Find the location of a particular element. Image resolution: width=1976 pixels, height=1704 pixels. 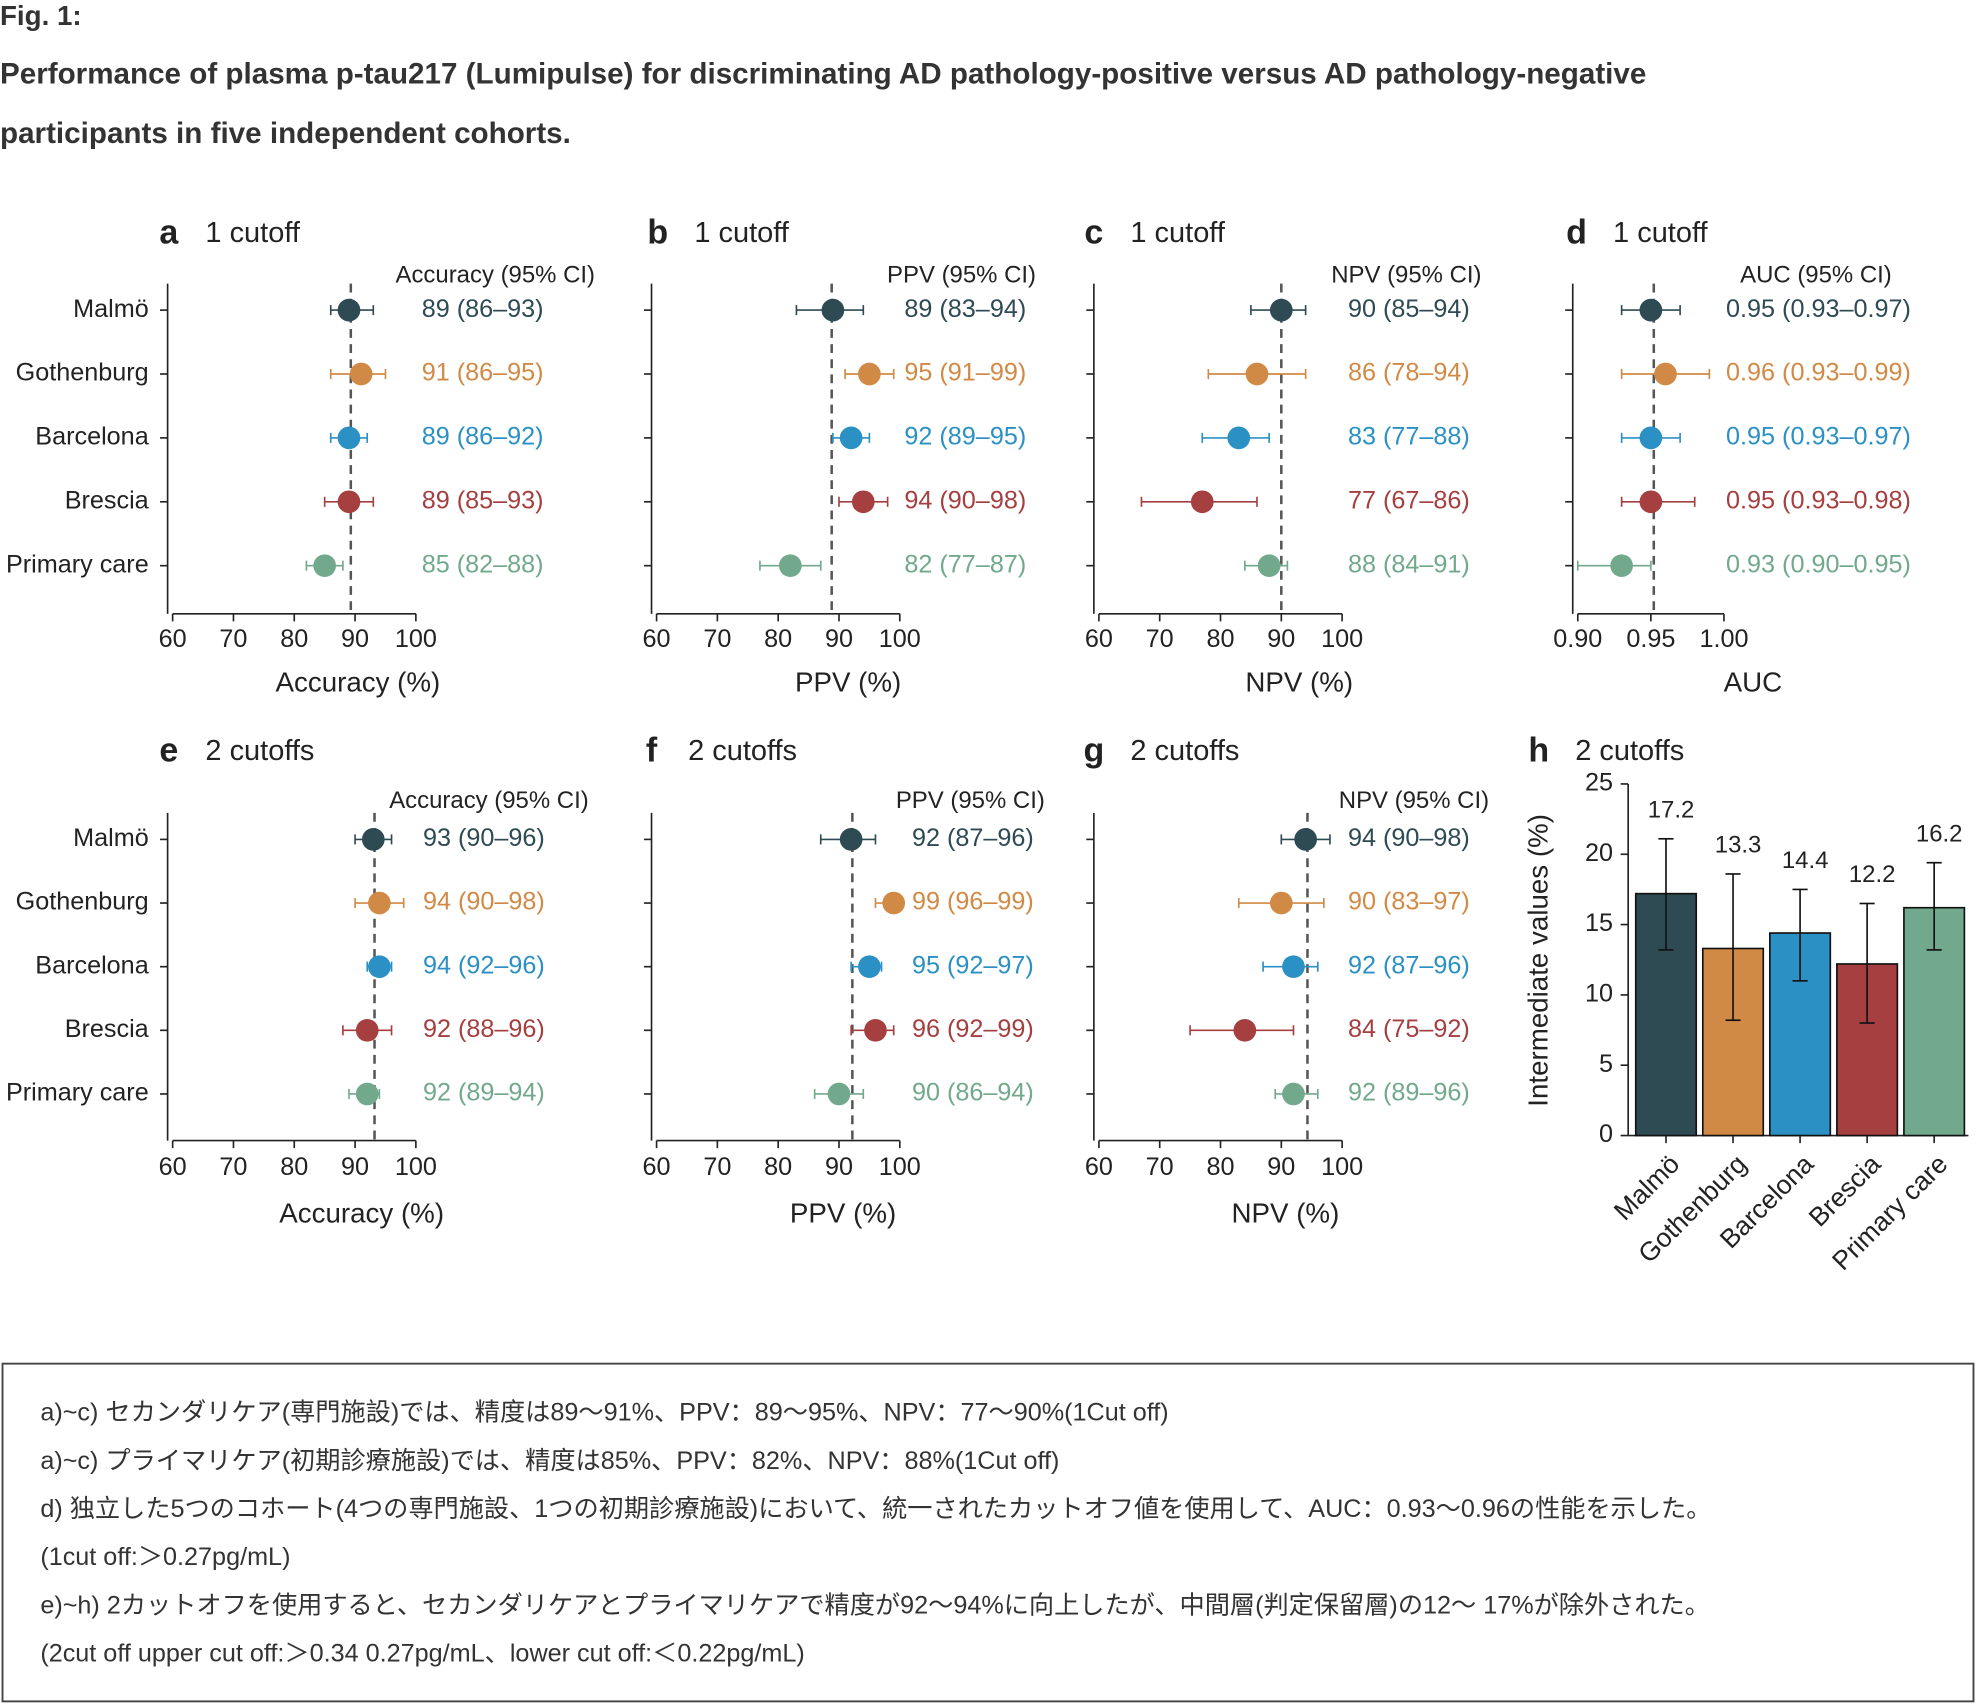

y-tick-label: 20 is located at coordinates (1599, 853).